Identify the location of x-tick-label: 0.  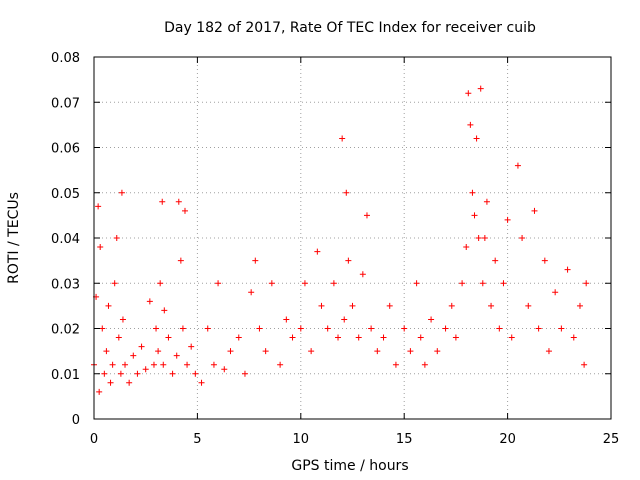
(94, 439).